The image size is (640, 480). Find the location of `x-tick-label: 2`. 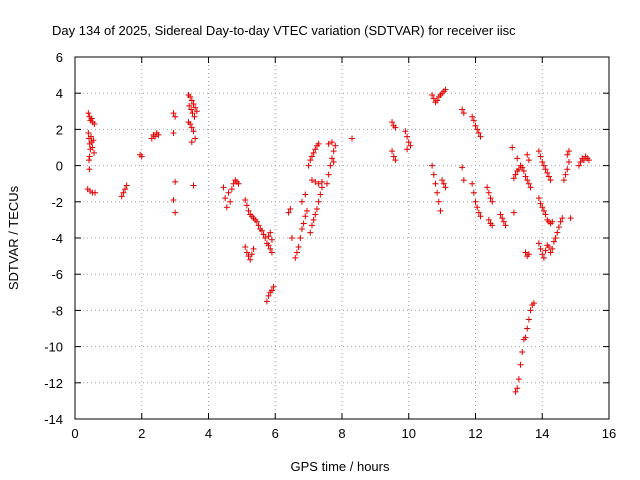

x-tick-label: 2 is located at coordinates (141, 433).